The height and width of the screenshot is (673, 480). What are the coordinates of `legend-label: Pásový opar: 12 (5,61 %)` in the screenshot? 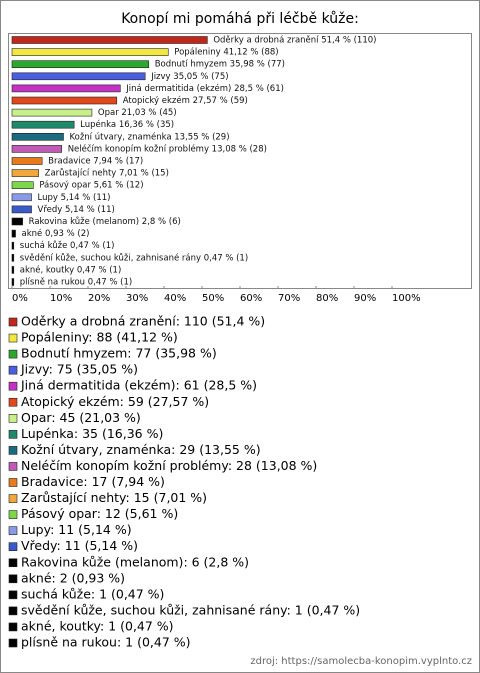 It's located at (99, 513).